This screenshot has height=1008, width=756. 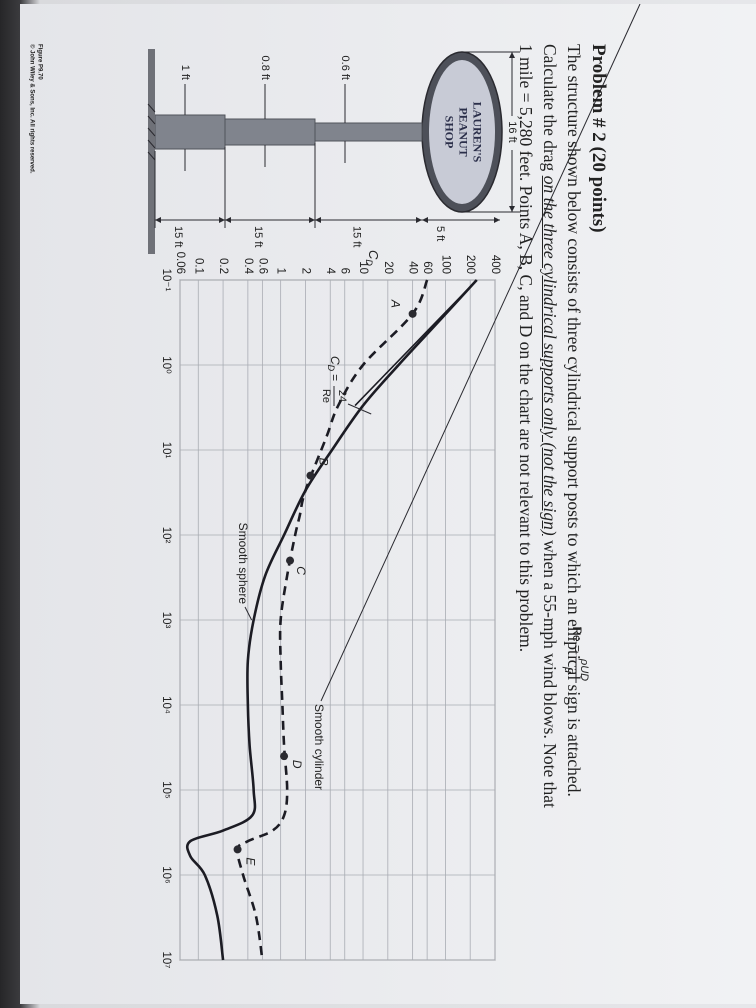 I want to click on y-tick-label: 100, so click(x=445, y=264).